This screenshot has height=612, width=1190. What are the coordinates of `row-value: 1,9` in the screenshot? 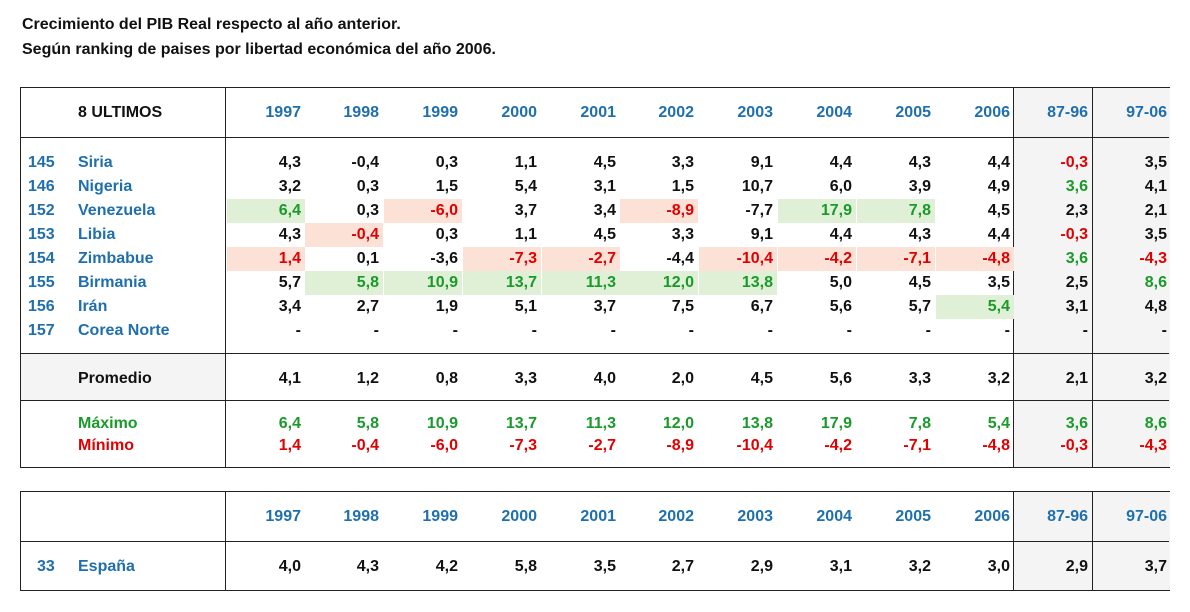 It's located at (446, 306).